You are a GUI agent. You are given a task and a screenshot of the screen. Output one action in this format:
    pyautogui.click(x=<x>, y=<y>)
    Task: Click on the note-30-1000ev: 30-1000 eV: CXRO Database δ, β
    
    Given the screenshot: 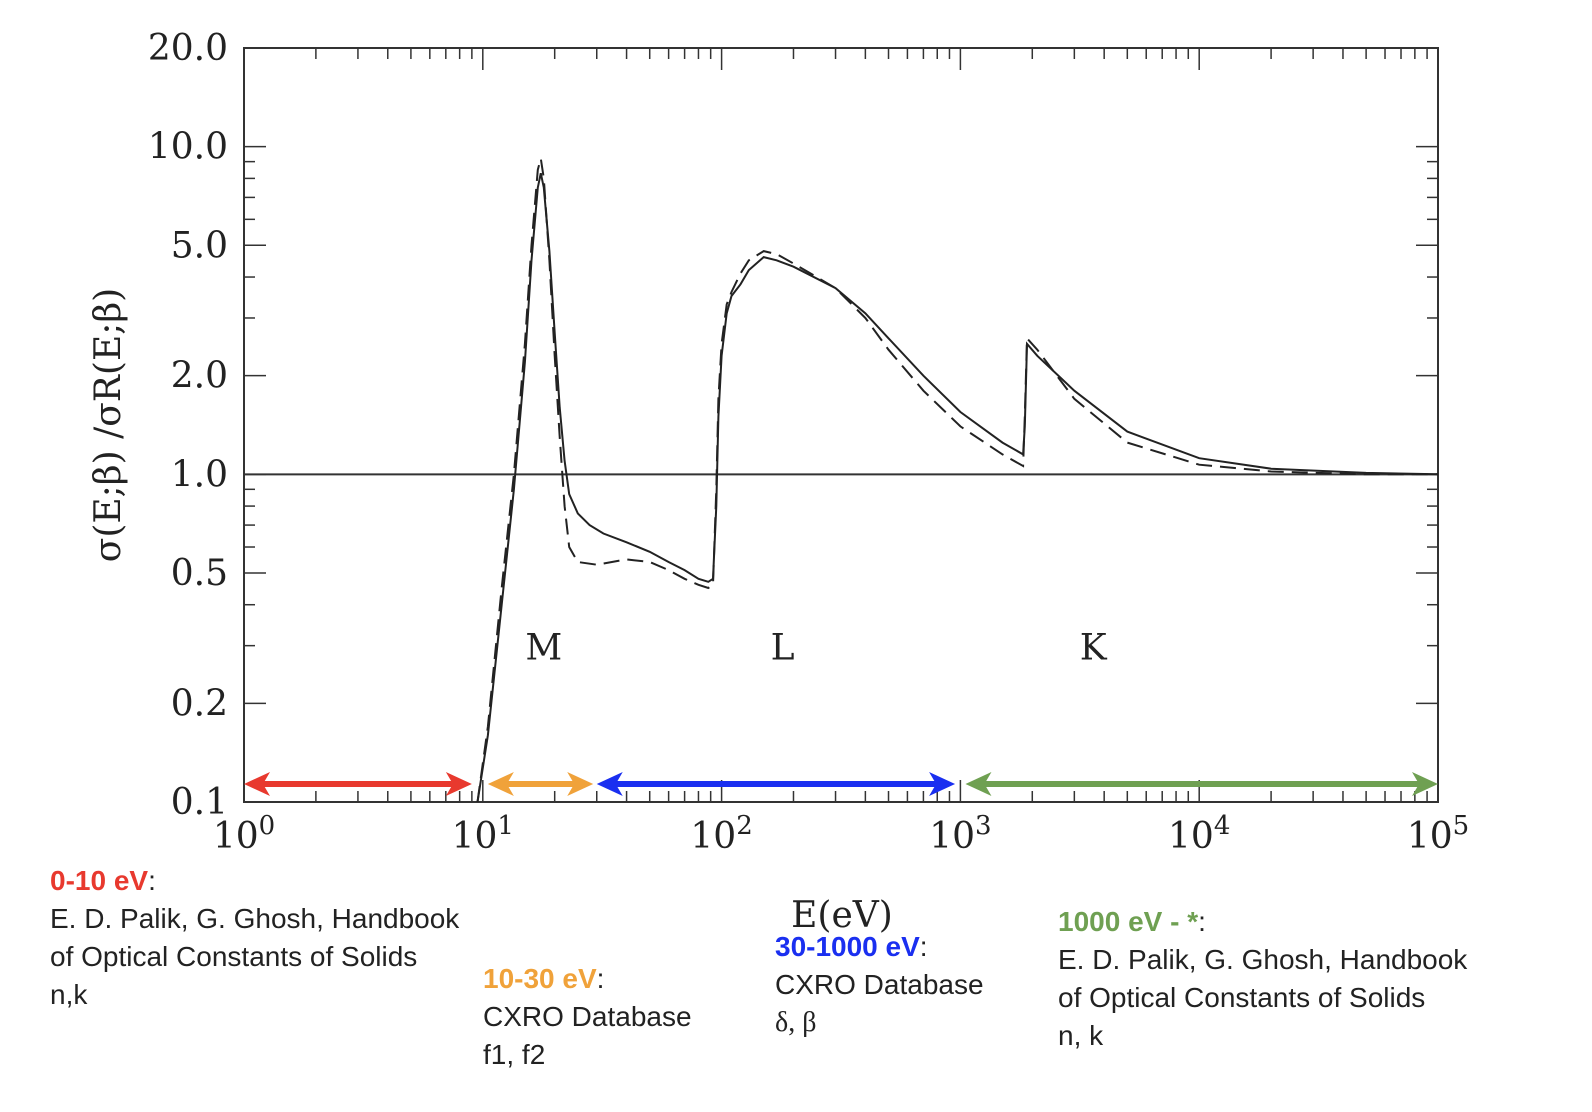 What is the action you would take?
    pyautogui.click(x=879, y=985)
    